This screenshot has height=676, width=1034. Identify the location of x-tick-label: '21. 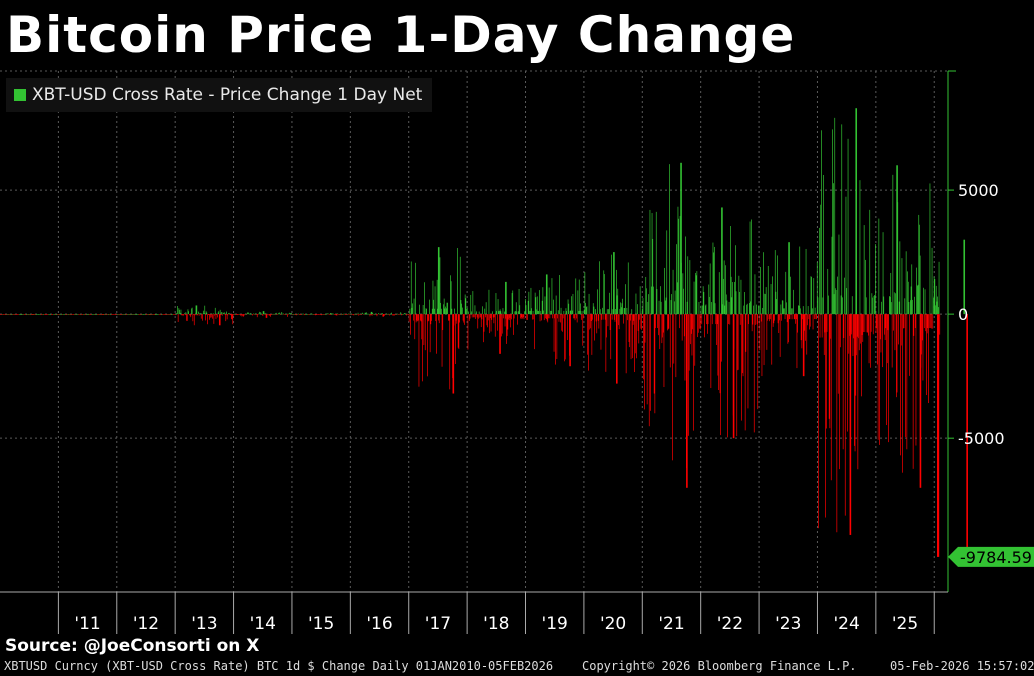
(671, 624).